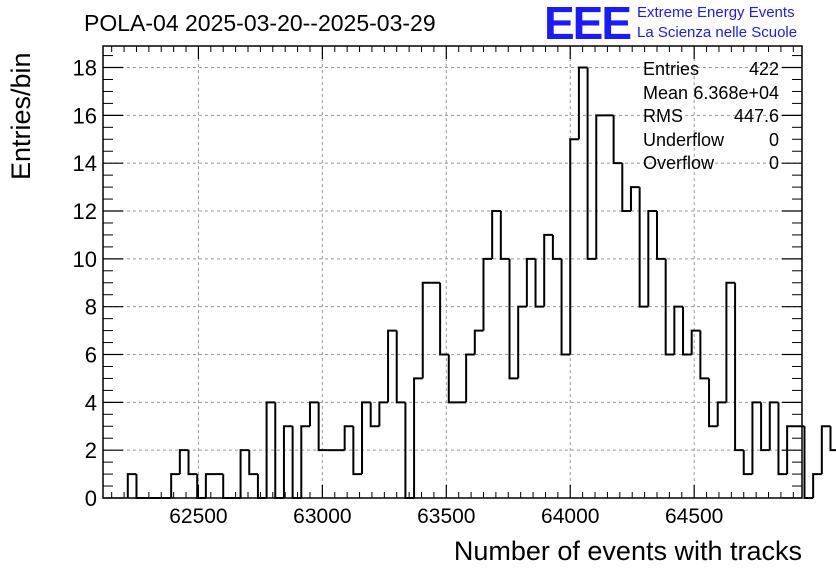 Image resolution: width=836 pixels, height=572 pixels. What do you see at coordinates (588, 24) in the screenshot?
I see `eee-logo-mark: EEE` at bounding box center [588, 24].